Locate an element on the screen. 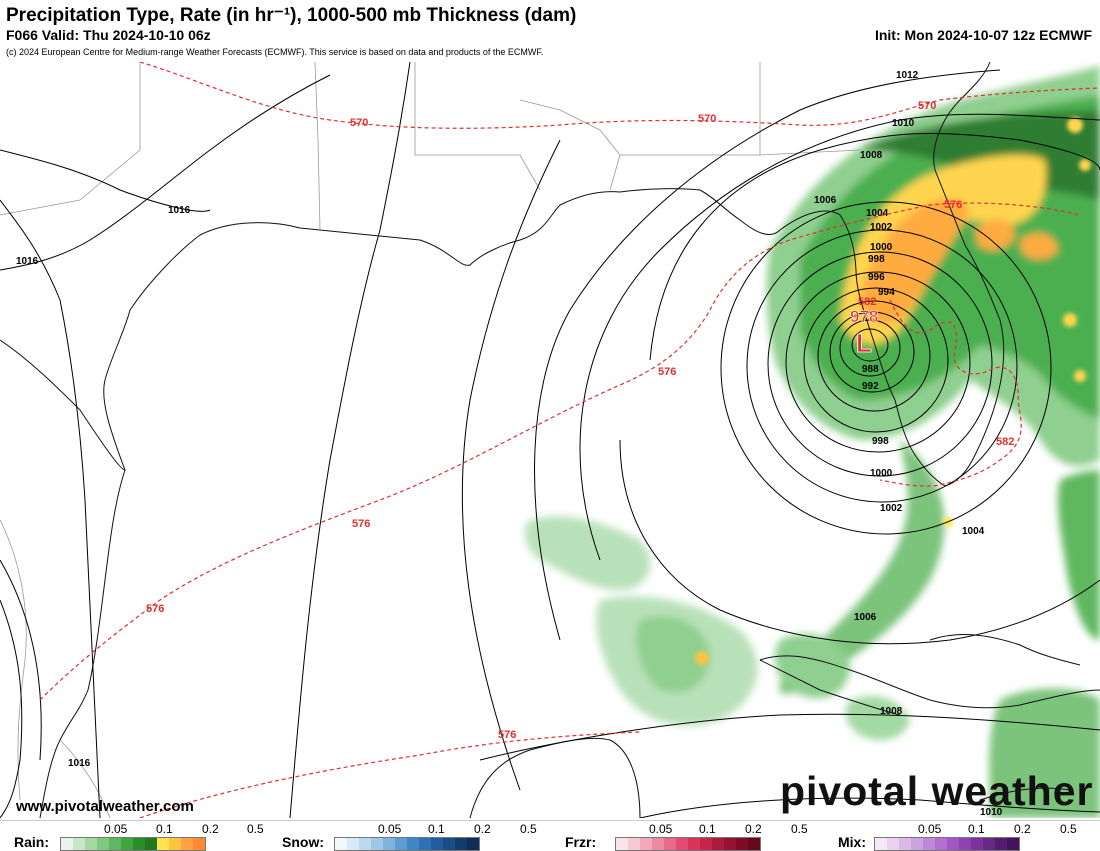 This screenshot has width=1100, height=851. isobar-label-1008-south: 1008 is located at coordinates (891, 711).